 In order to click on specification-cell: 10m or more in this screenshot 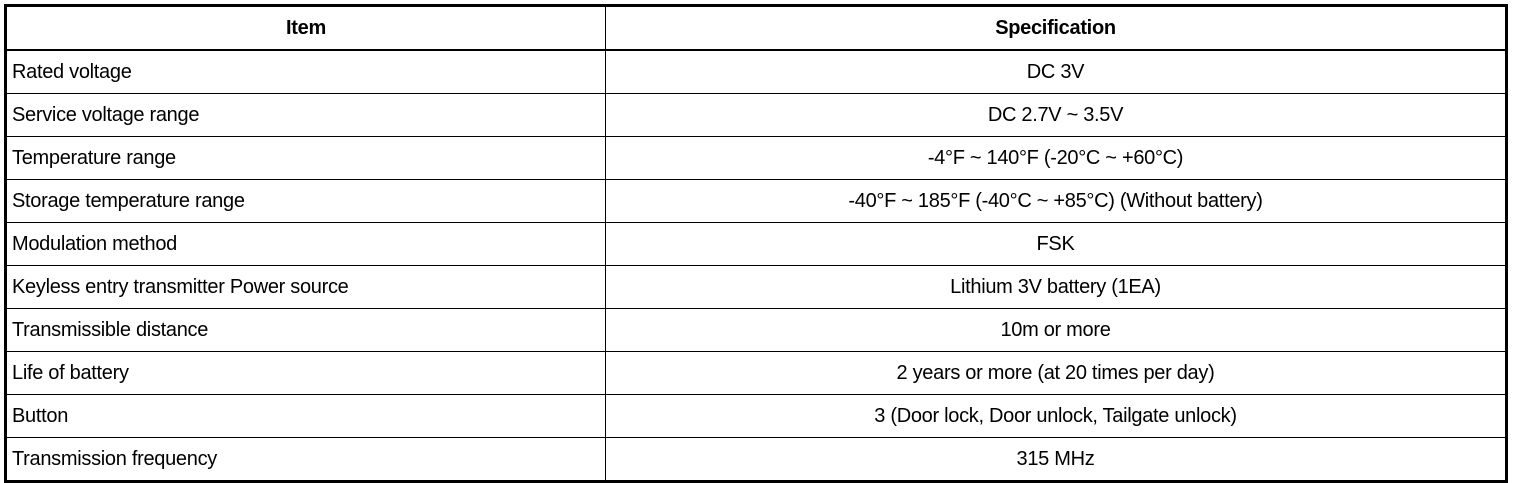, I will do `click(1056, 330)`.